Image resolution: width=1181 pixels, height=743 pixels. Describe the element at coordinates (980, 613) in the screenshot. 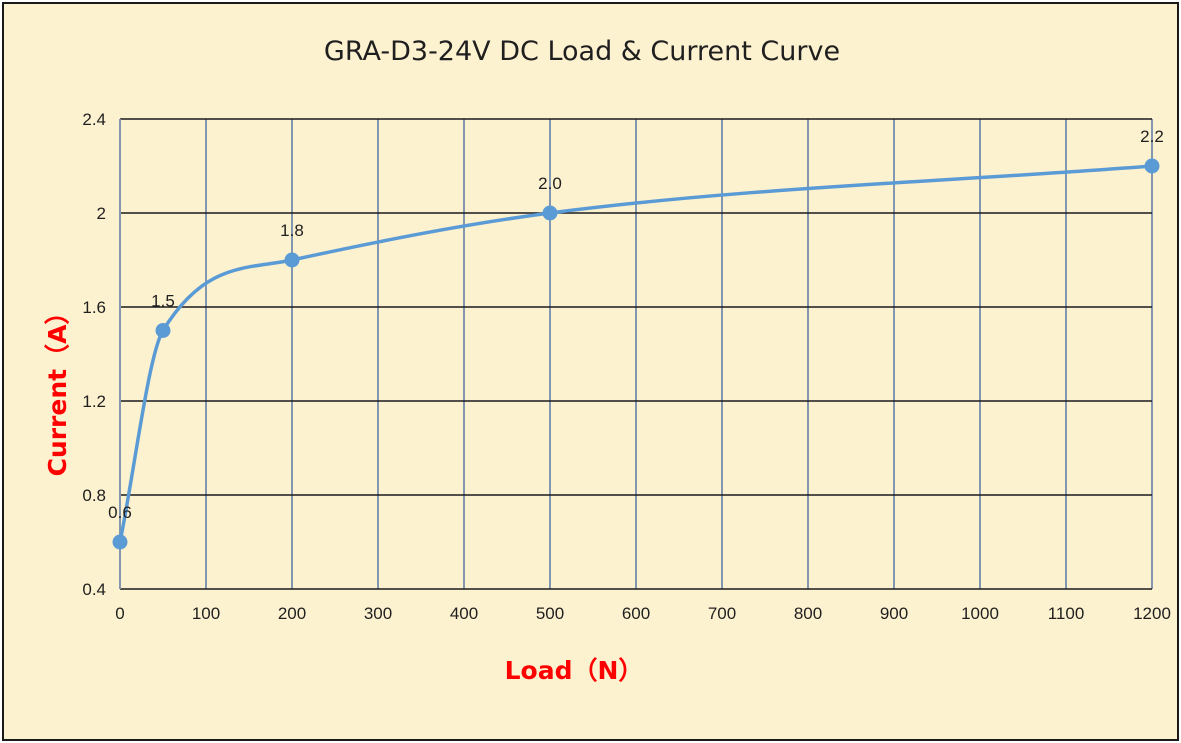

I see `x-tick-label: 1000` at that location.